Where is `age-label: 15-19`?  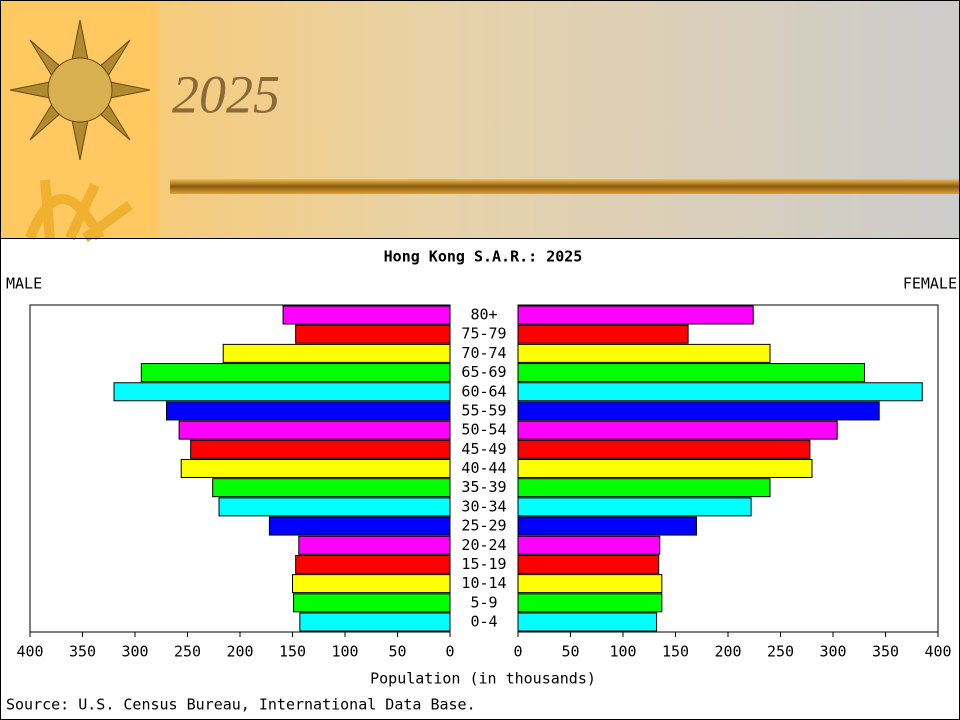 age-label: 15-19 is located at coordinates (483, 564).